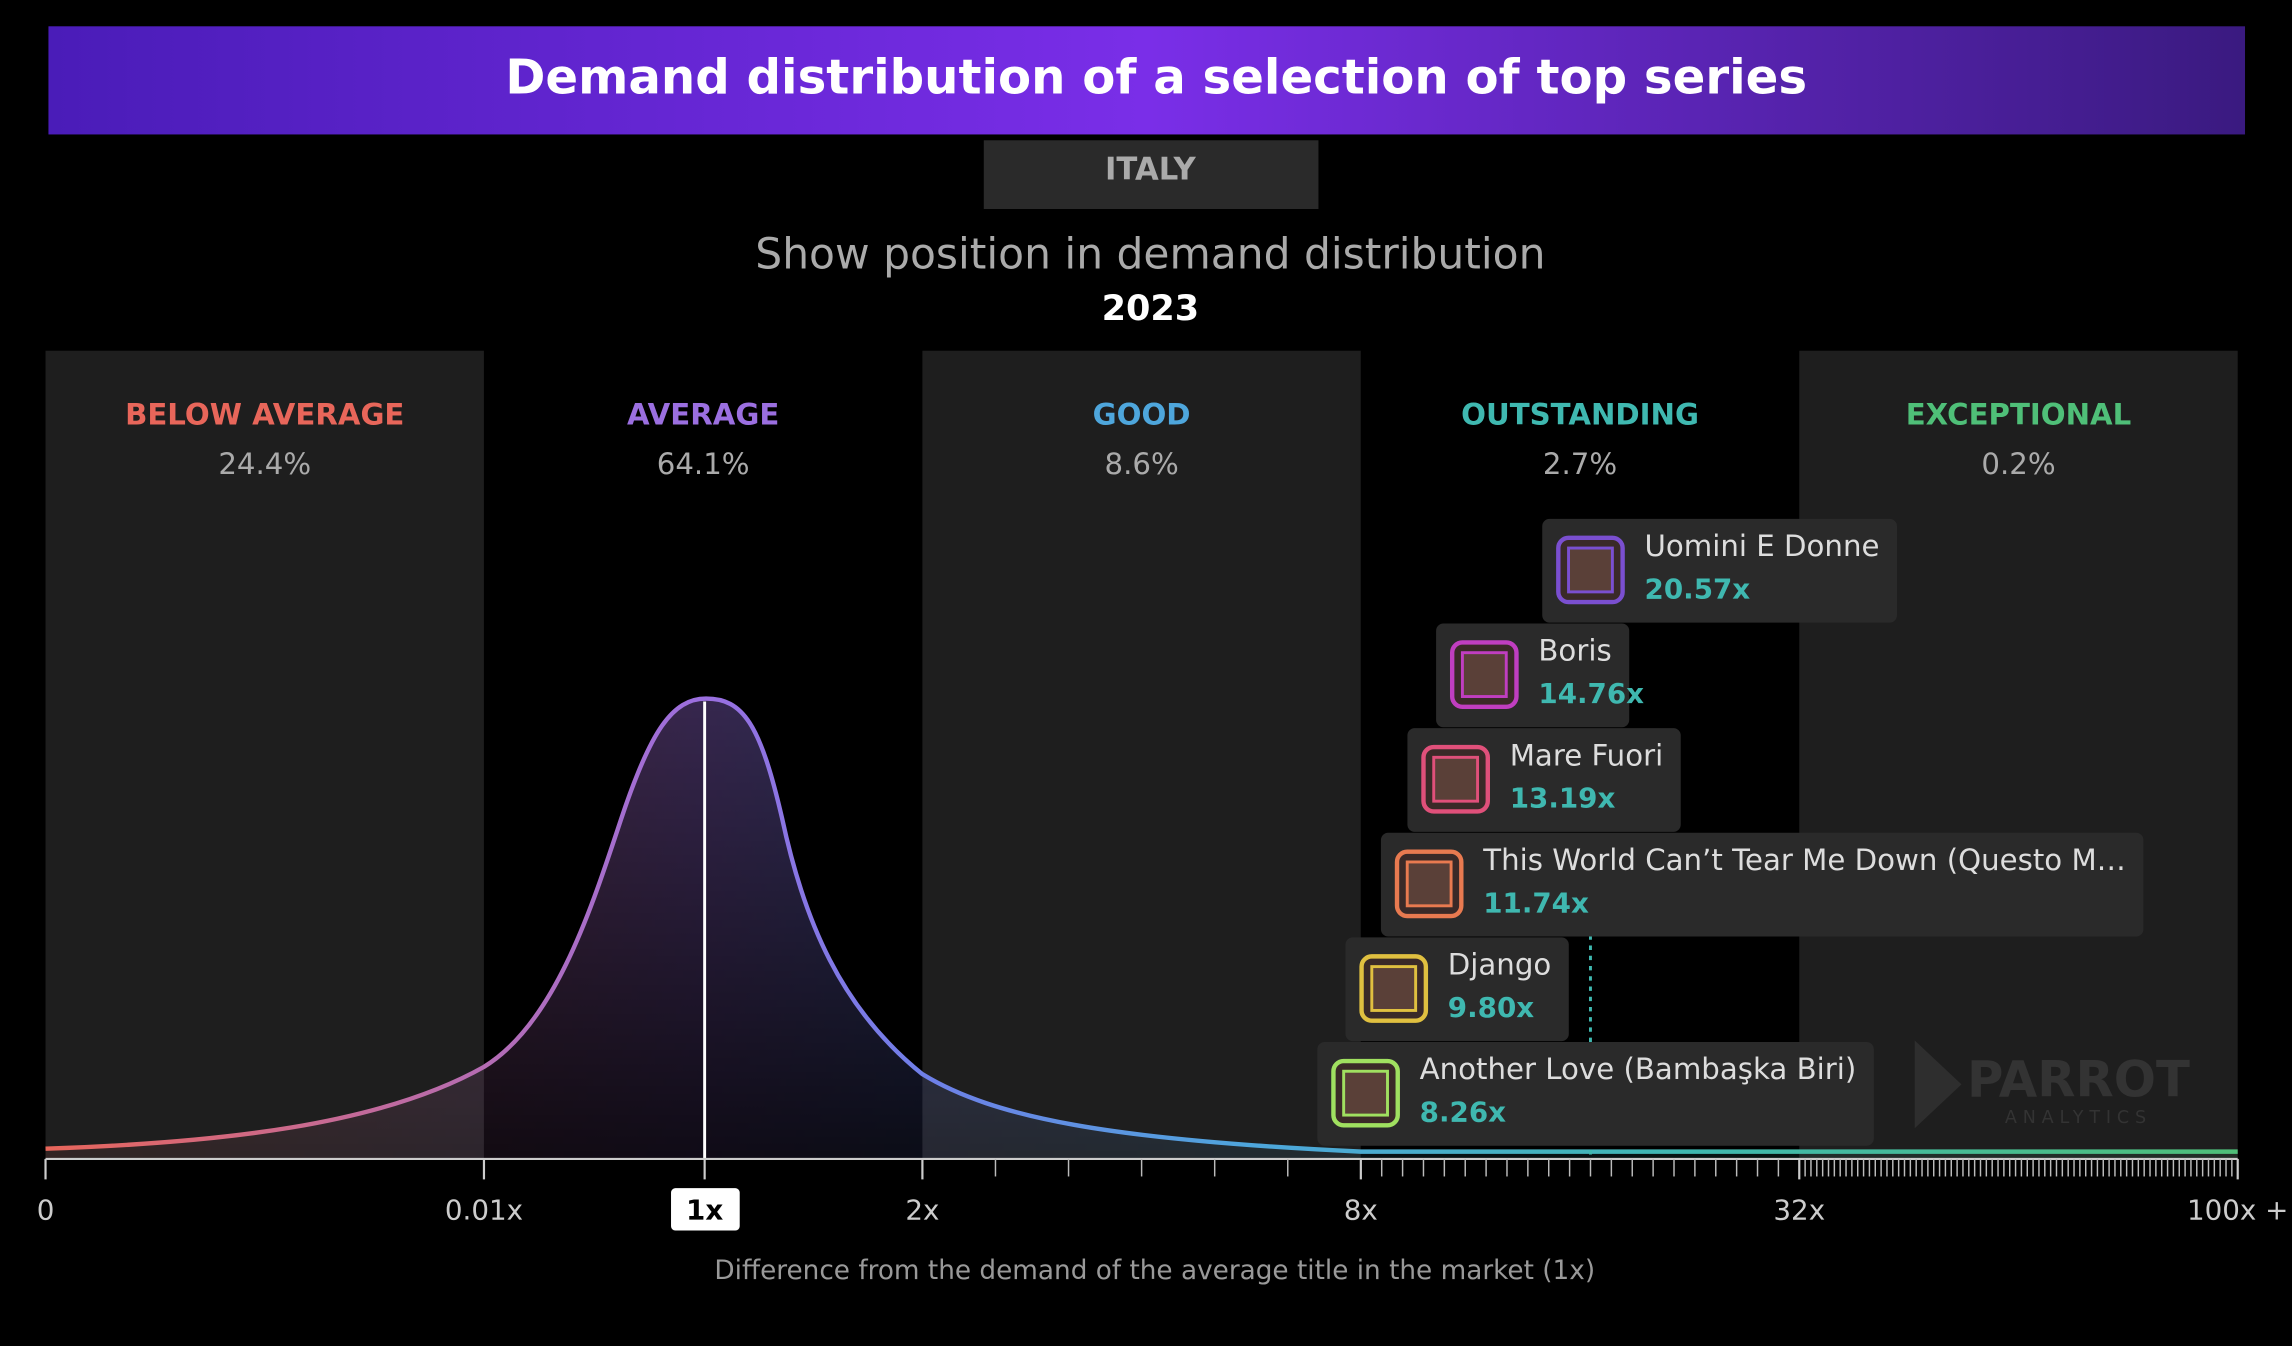  What do you see at coordinates (484, 1210) in the screenshot?
I see `x-tick-label: 0.01x` at bounding box center [484, 1210].